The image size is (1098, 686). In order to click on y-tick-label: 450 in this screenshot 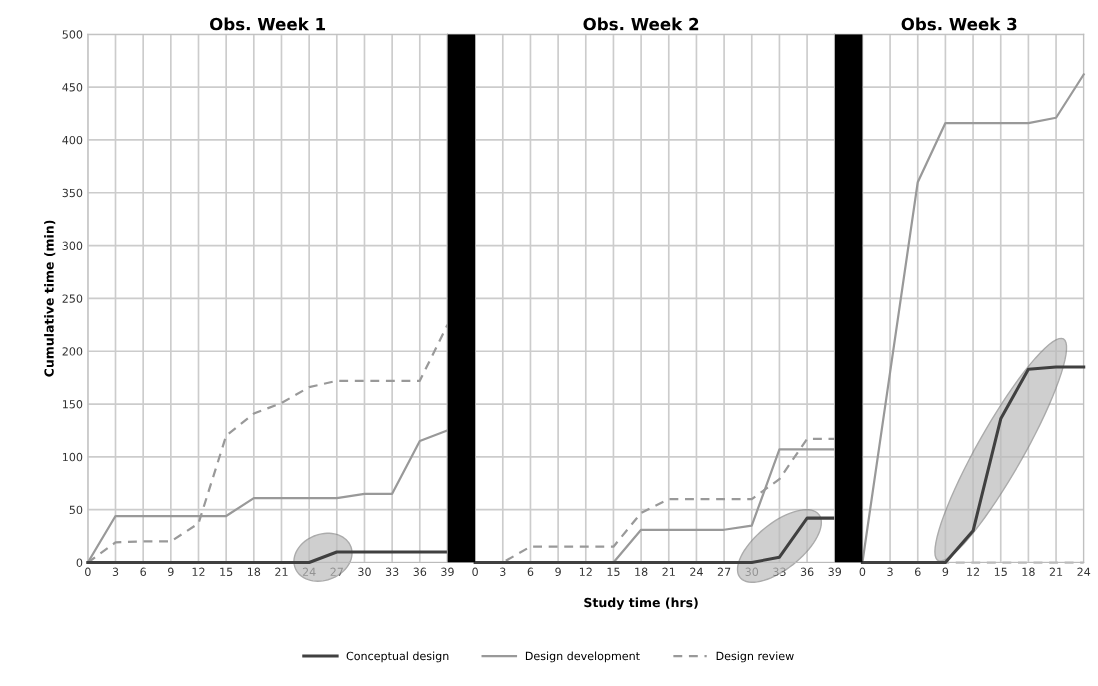, I will do `click(72, 87)`.